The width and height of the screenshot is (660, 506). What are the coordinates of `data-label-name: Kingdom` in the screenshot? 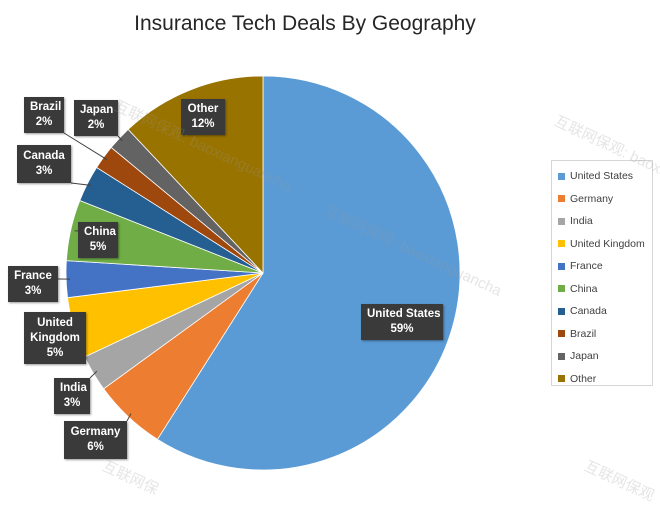 It's located at (55, 338).